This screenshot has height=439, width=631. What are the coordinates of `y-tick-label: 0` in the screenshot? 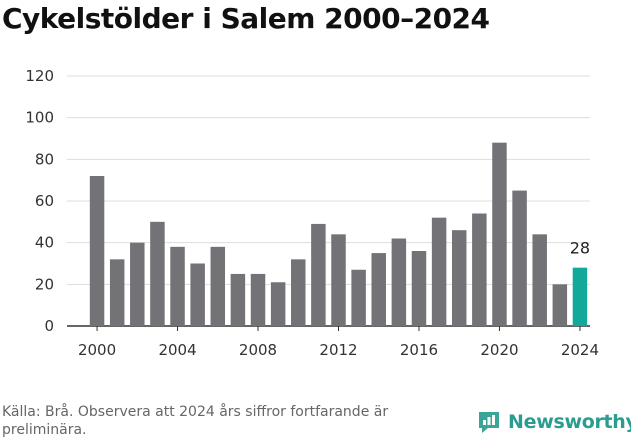 It's located at (49, 326).